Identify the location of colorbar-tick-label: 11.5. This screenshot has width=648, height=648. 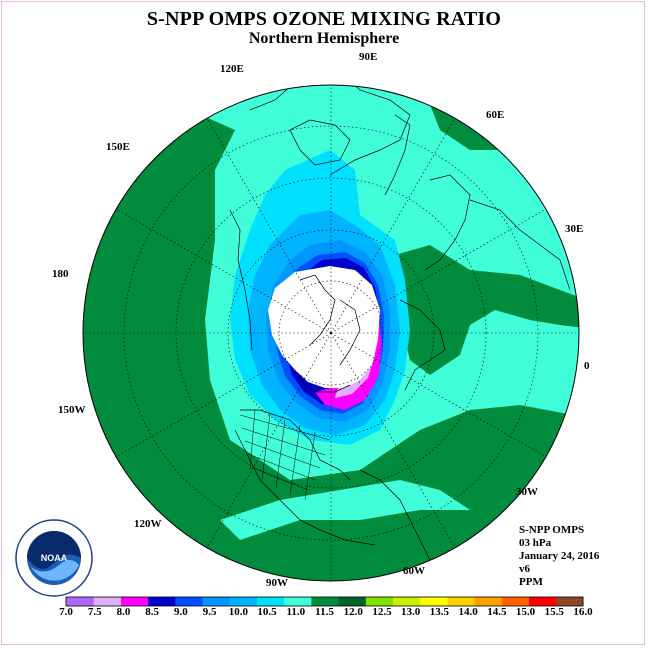
(324, 612).